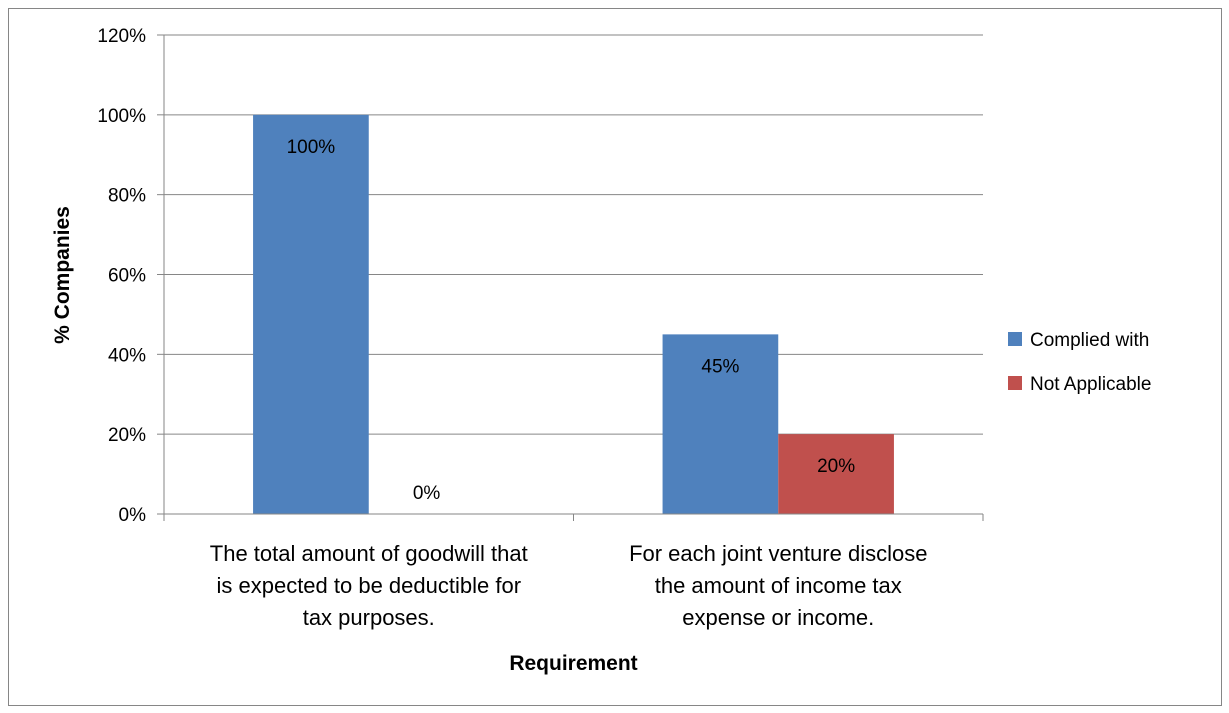 The image size is (1229, 713). I want to click on x-axis-title: Requirement, so click(573, 663).